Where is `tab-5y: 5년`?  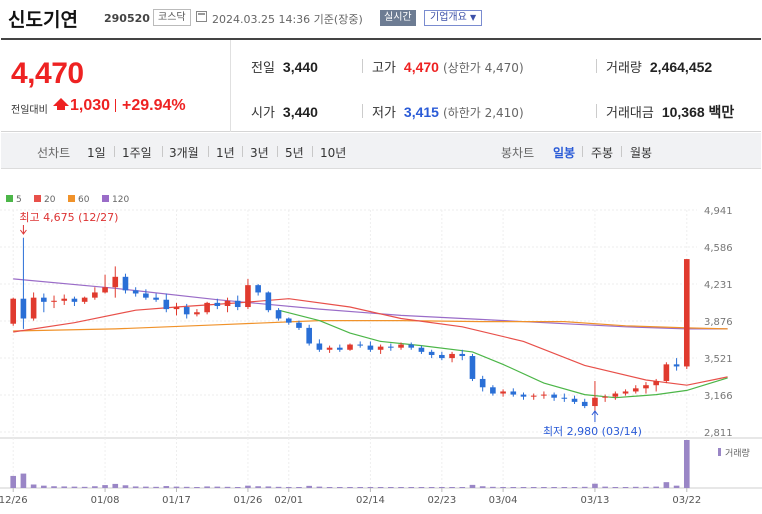 tab-5y: 5년 is located at coordinates (294, 153).